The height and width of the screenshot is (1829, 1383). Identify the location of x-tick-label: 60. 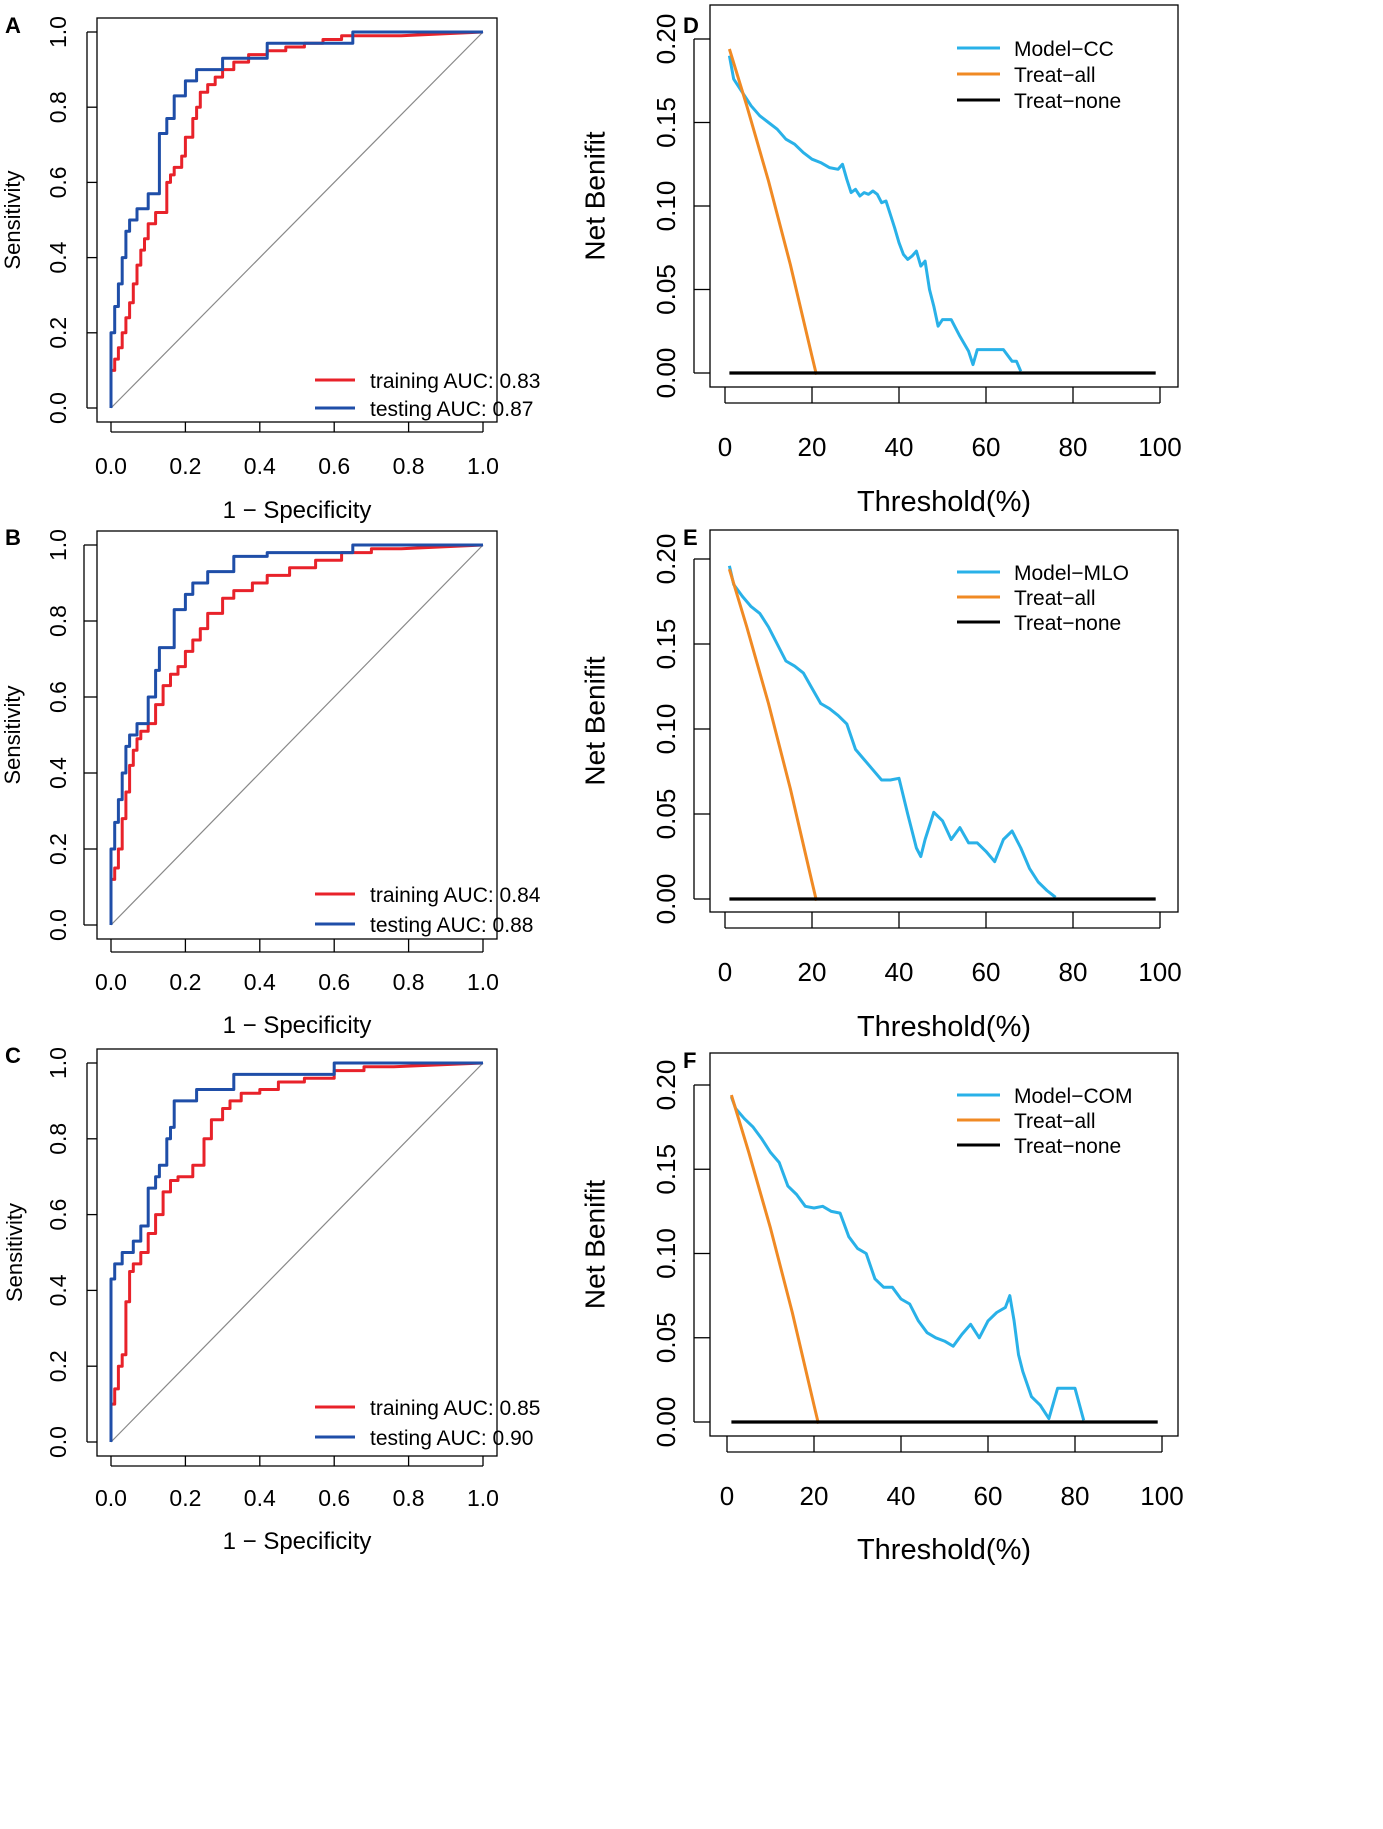
(986, 972).